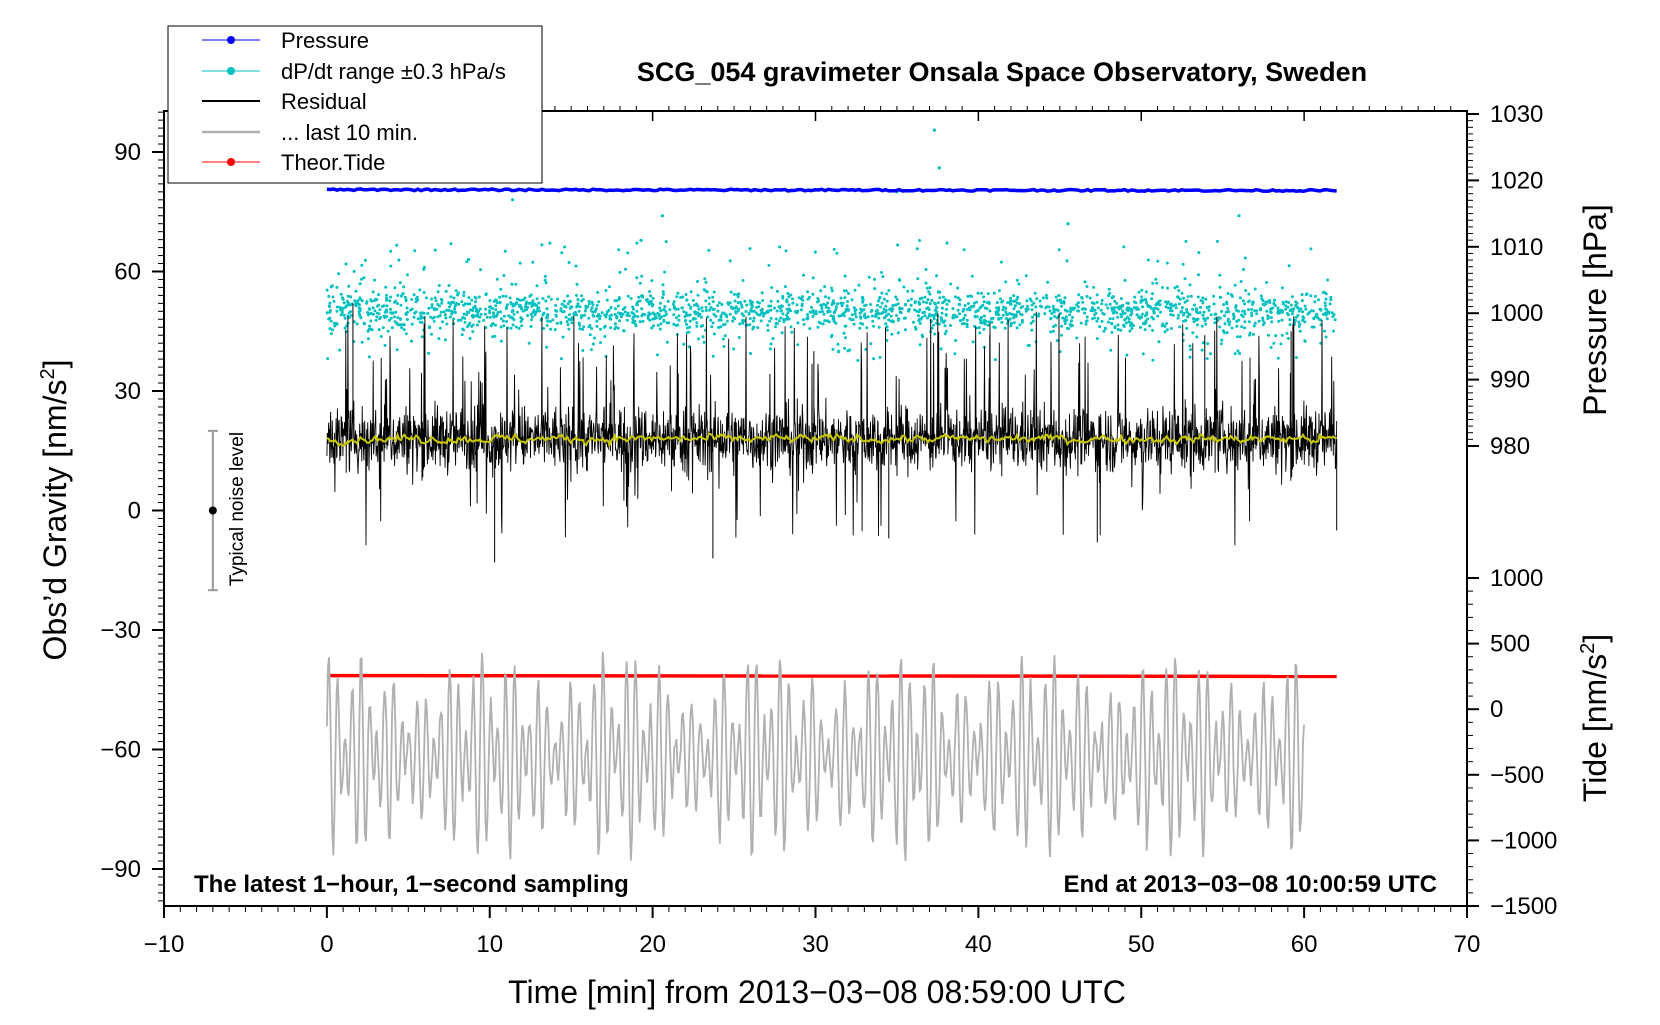 The width and height of the screenshot is (1660, 1025). Describe the element at coordinates (48, 373) in the screenshot. I see `y-left-title-sup: 2` at that location.